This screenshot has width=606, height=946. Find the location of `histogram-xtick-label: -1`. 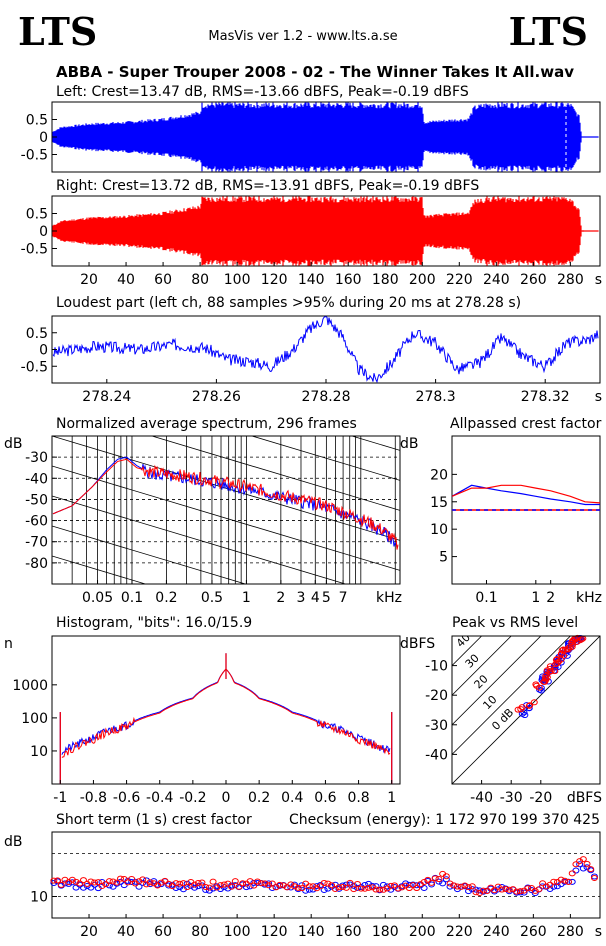

histogram-xtick-label: -1 is located at coordinates (60, 798).